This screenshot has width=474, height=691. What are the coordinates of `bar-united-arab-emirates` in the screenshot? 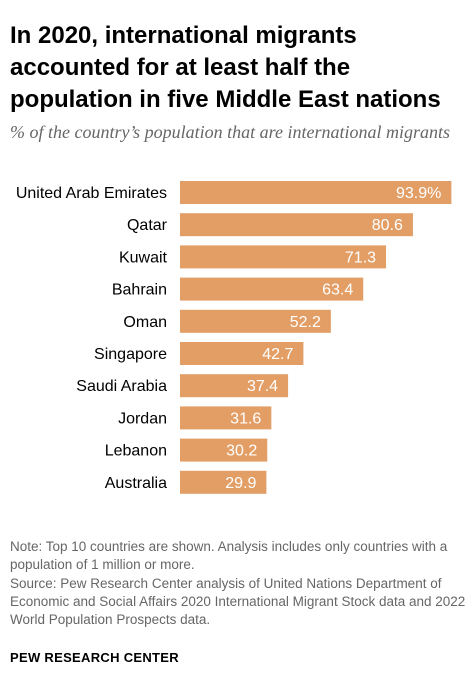 It's located at (316, 192).